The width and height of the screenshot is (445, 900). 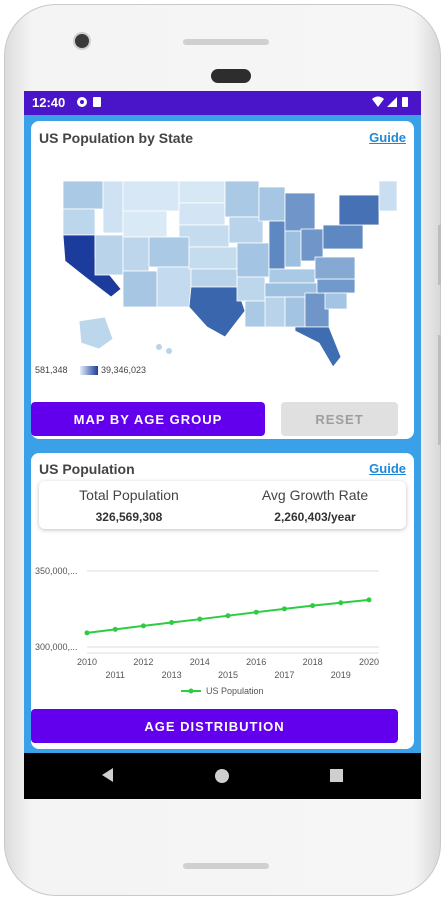 What do you see at coordinates (136, 254) in the screenshot?
I see `map-state-utah` at bounding box center [136, 254].